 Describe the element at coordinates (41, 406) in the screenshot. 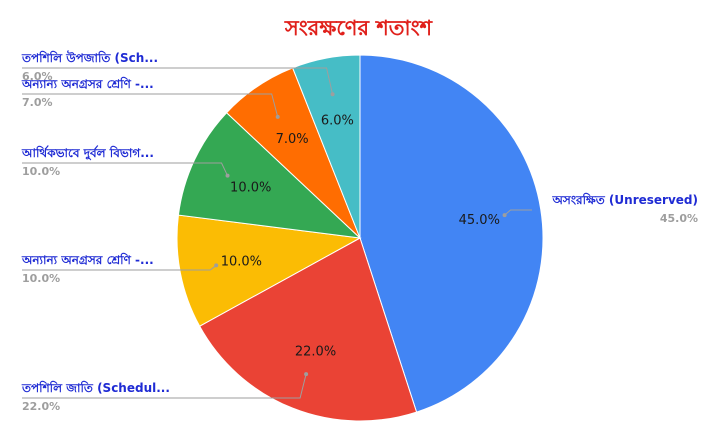

I see `slice-legend-percent: 22.0%` at that location.